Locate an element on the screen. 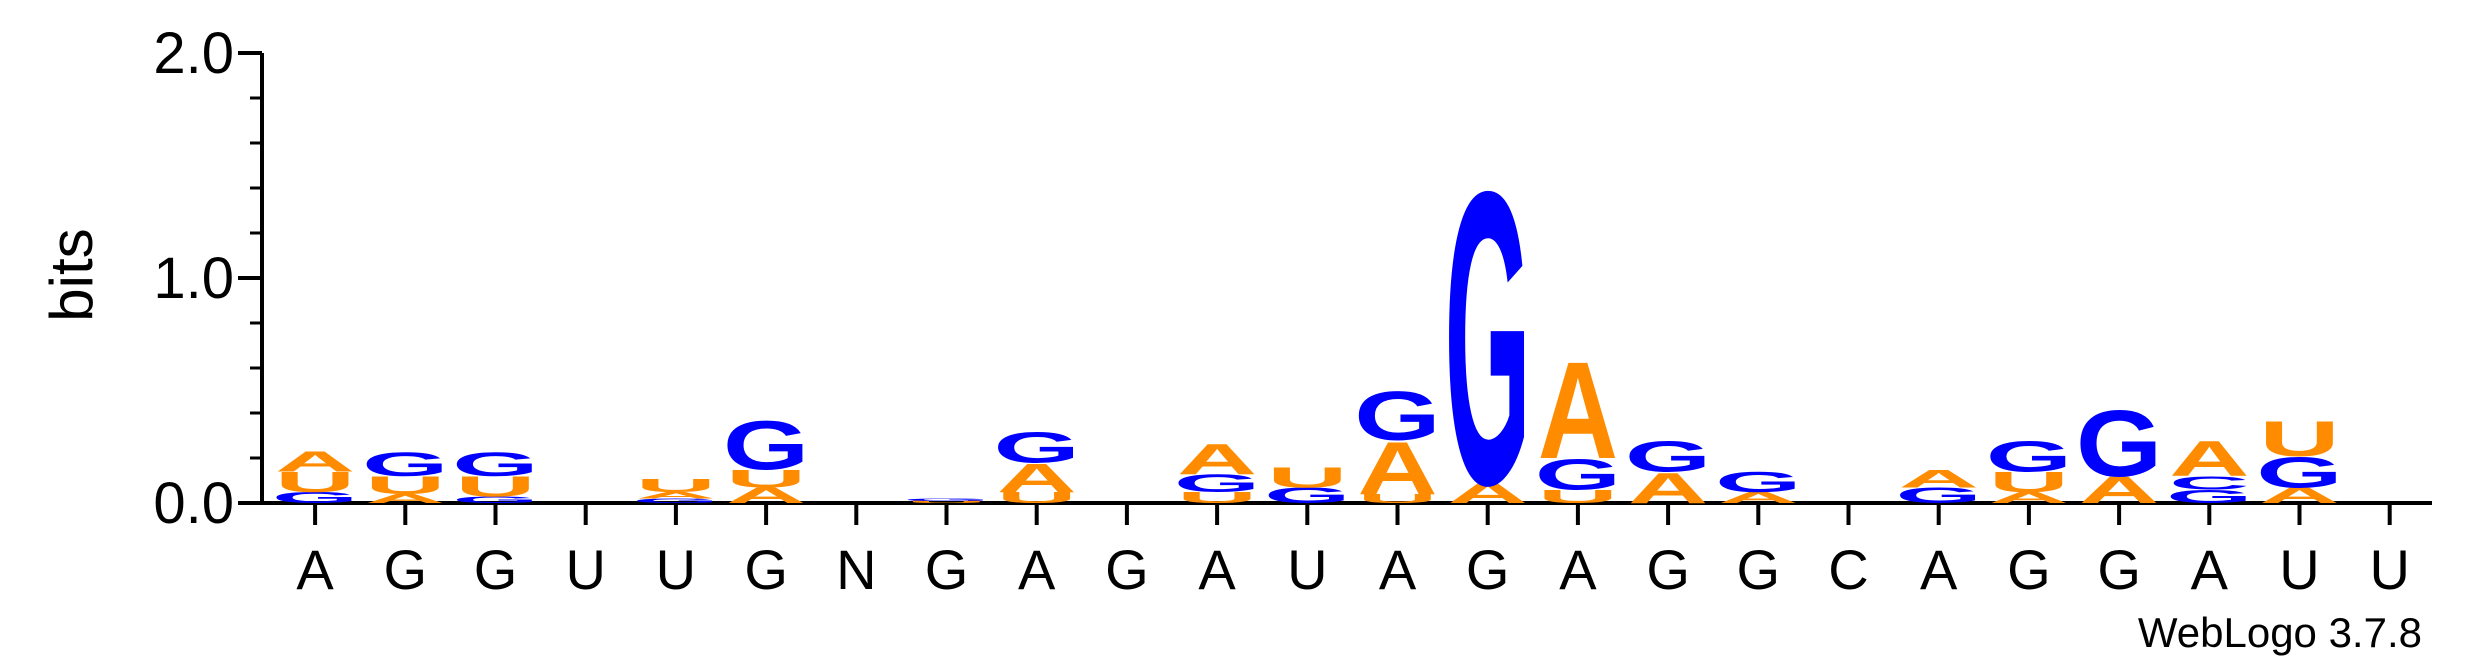 The width and height of the screenshot is (2475, 667). logo-letter-glyph: C is located at coordinates (2209, 482).